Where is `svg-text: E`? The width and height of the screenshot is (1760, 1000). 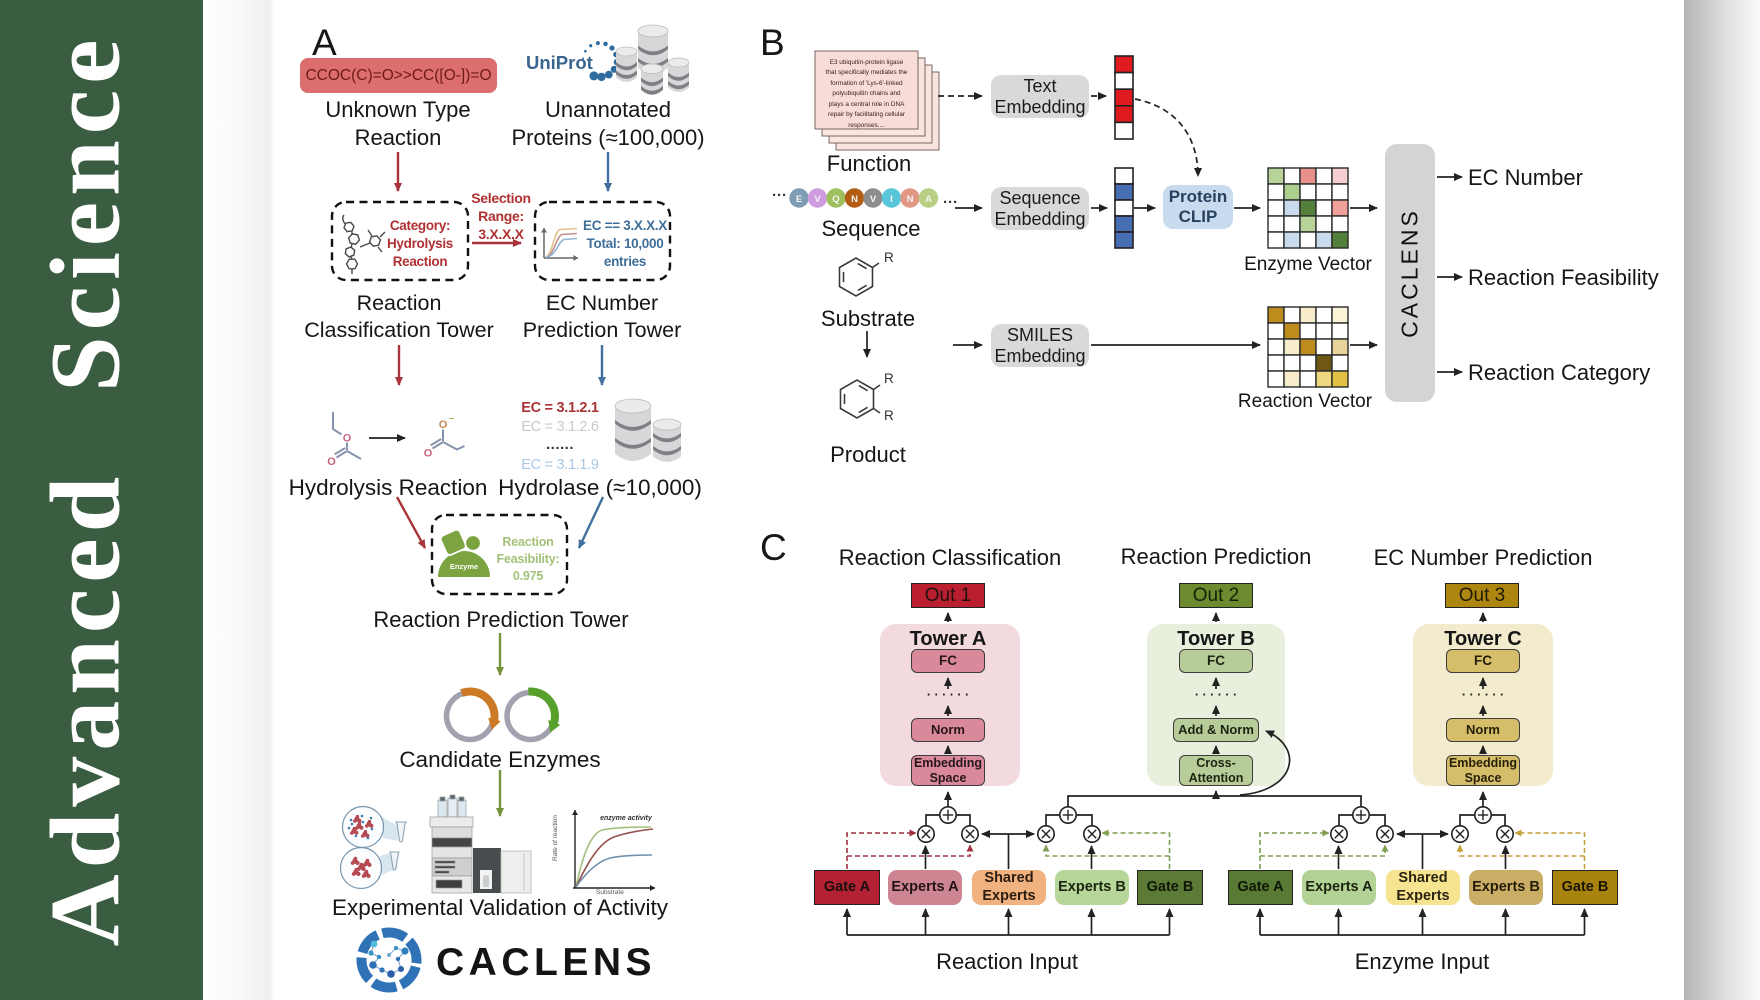 svg-text: E is located at coordinates (799, 199).